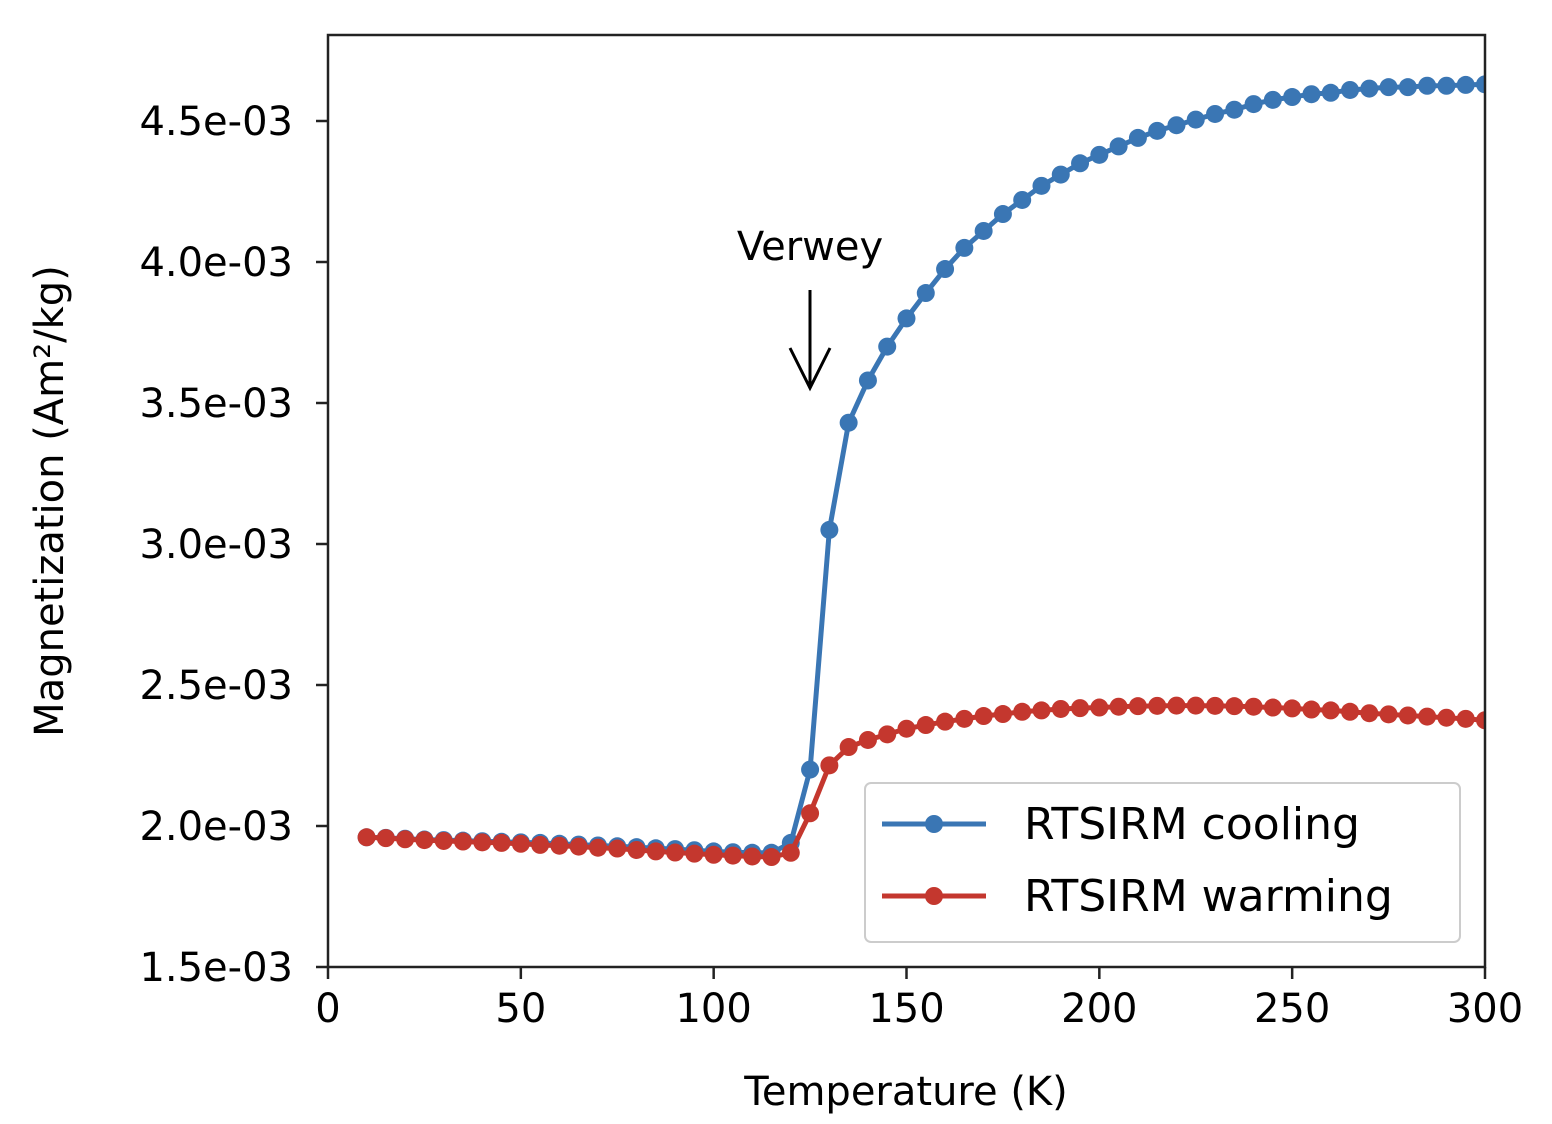  Describe the element at coordinates (1162, 862) in the screenshot. I see `legend: RTSIRM cooling RTSIRM warming` at that location.